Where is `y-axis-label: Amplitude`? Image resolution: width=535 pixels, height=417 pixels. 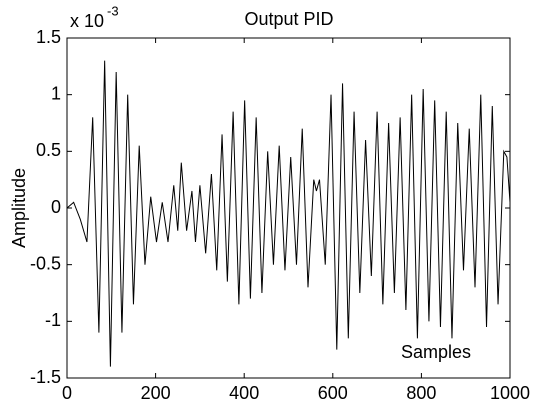 y-axis-label: Amplitude is located at coordinates (19, 208).